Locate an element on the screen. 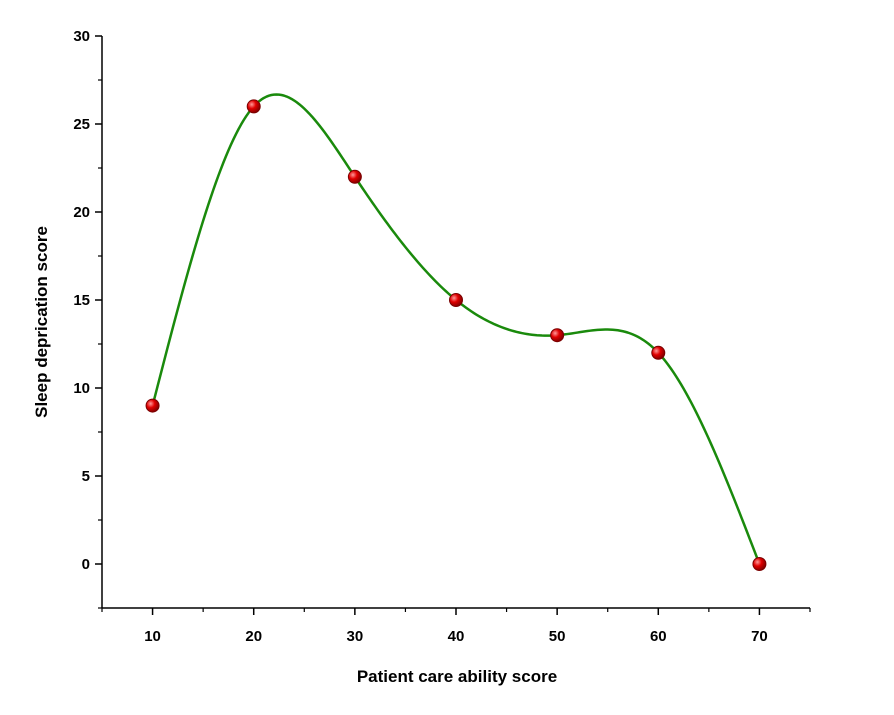  y-tick-label: 5 is located at coordinates (86, 476).